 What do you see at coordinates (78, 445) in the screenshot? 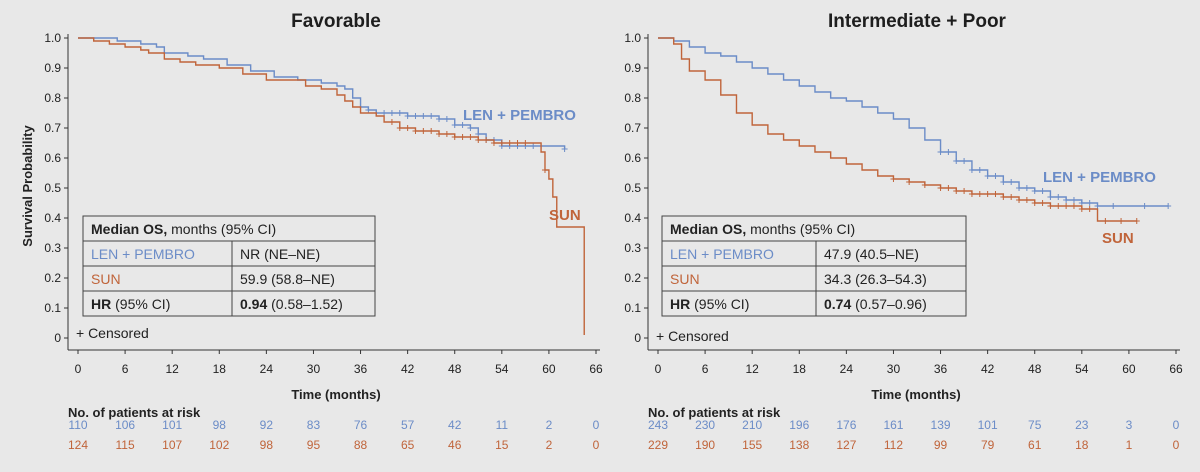
I see `risk-value-sun: 124` at bounding box center [78, 445].